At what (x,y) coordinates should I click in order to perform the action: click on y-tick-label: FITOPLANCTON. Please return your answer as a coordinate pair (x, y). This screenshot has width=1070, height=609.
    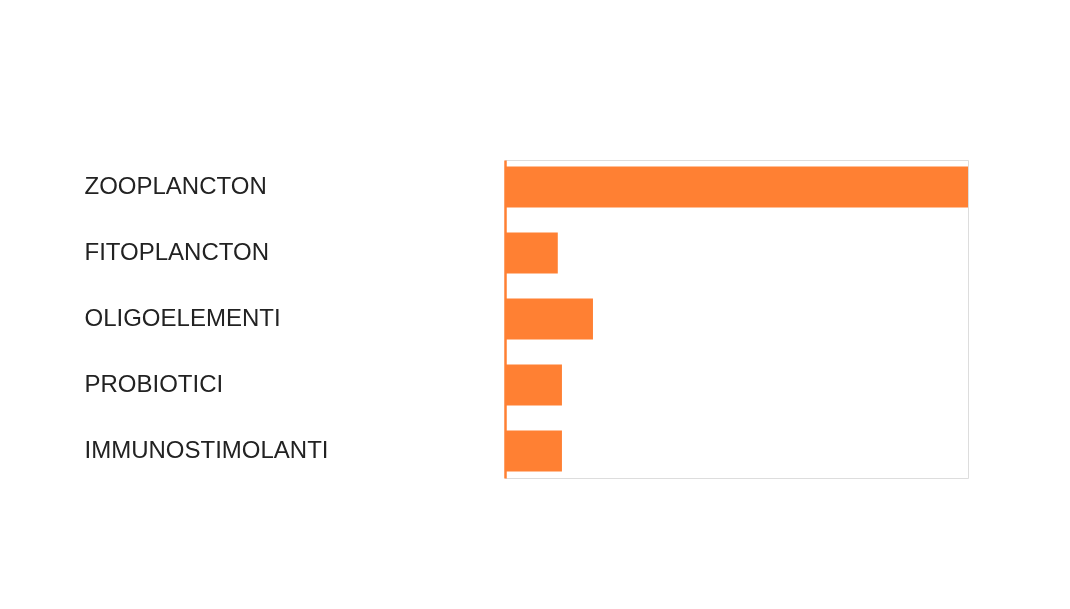
    Looking at the image, I should click on (176, 252).